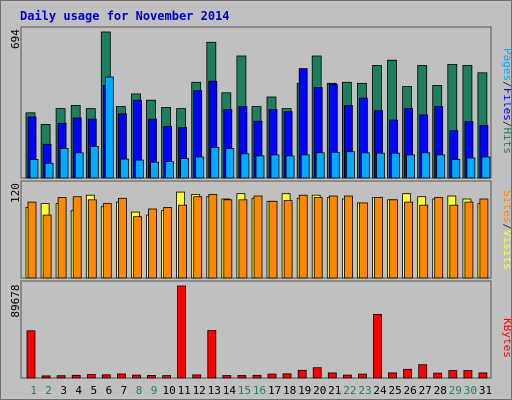 The image size is (512, 400). What do you see at coordinates (440, 390) in the screenshot?
I see `x-tick-label: 28` at bounding box center [440, 390].